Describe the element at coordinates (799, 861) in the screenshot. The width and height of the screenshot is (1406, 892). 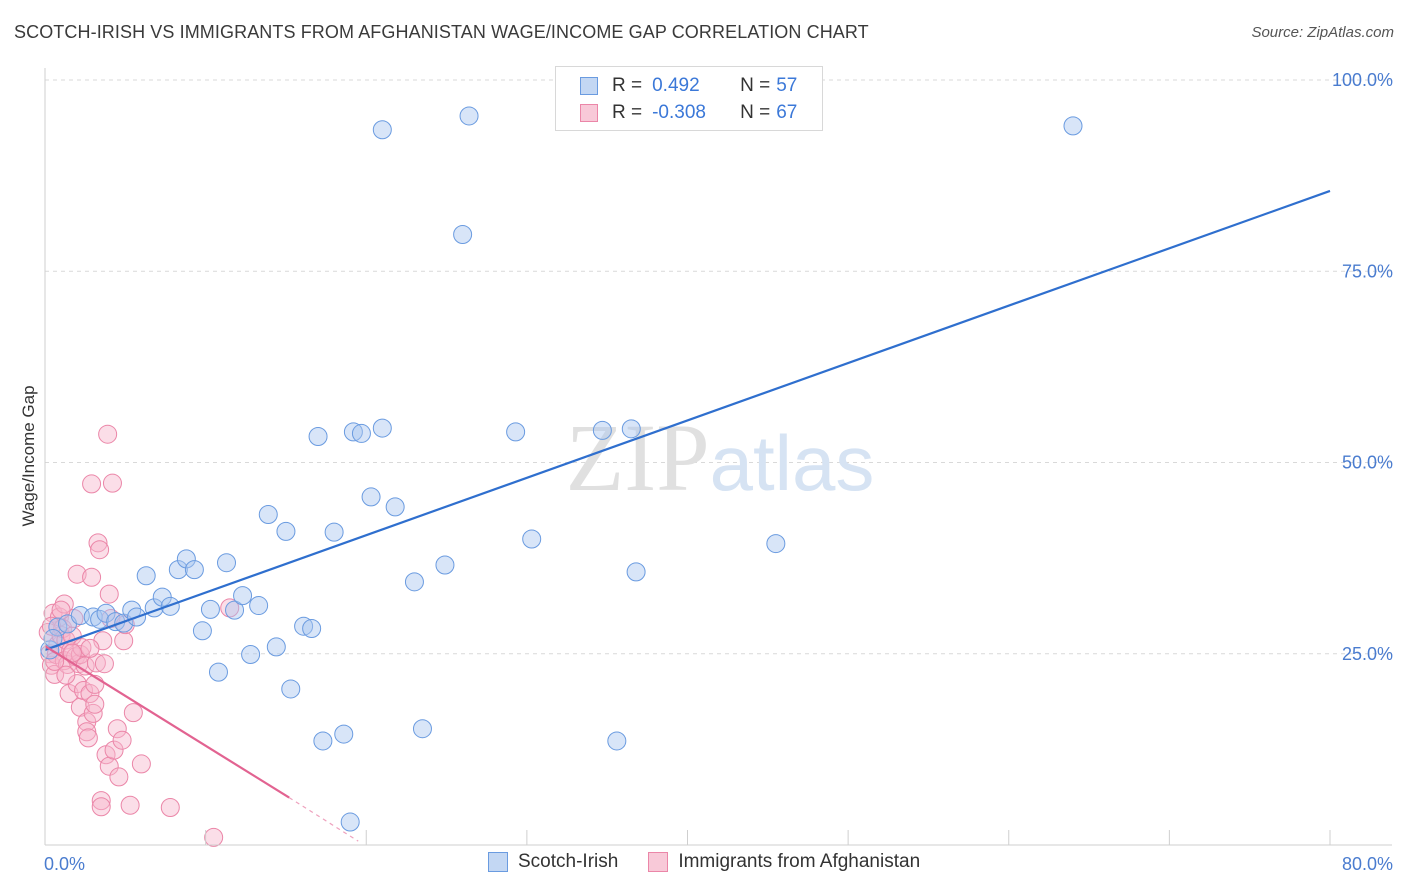
I see `legend-label-afghanistan: Immigrants from Afghanistan` at that location.